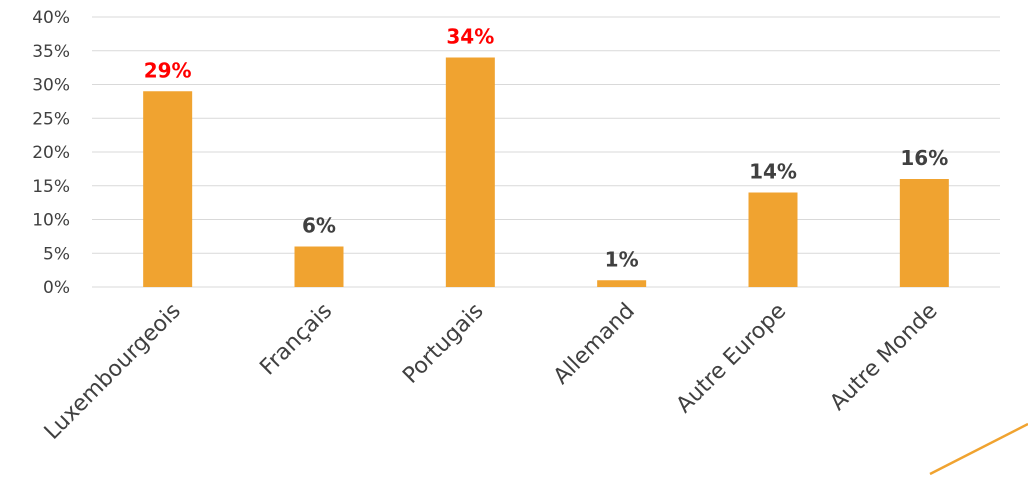 This screenshot has width=1028, height=477. I want to click on y-tick-label: 0%, so click(56, 288).